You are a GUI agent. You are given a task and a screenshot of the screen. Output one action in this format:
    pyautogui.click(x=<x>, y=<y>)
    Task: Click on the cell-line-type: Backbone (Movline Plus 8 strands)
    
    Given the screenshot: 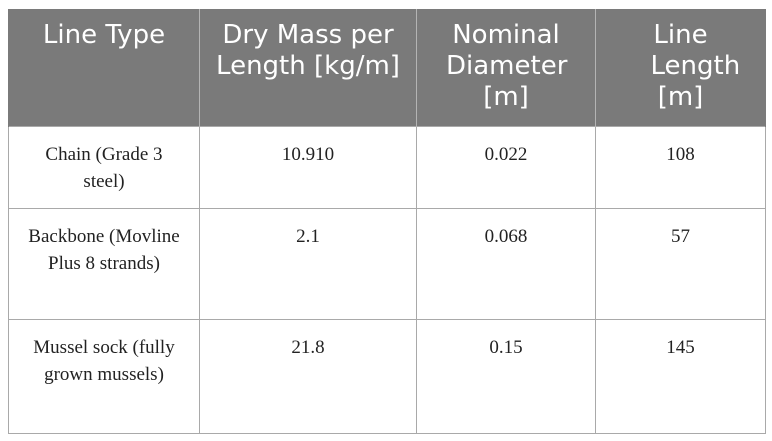 What is the action you would take?
    pyautogui.click(x=104, y=263)
    